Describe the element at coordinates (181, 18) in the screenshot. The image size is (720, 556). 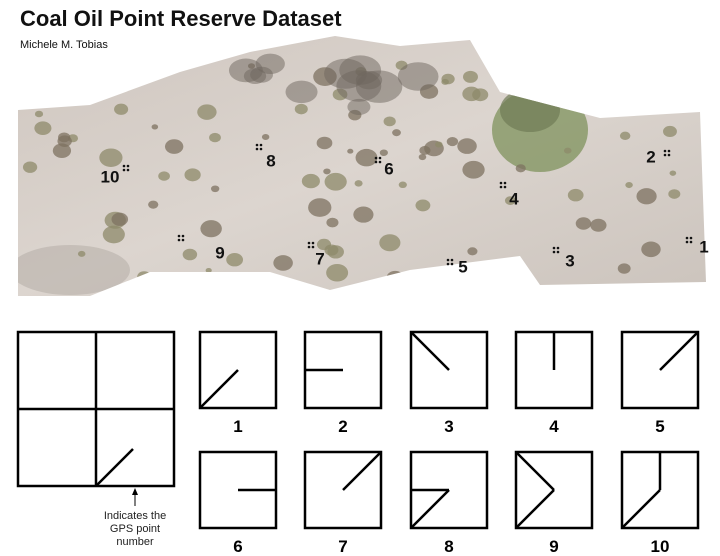
I see `title: Coal Oil Point Reserve Dataset` at that location.